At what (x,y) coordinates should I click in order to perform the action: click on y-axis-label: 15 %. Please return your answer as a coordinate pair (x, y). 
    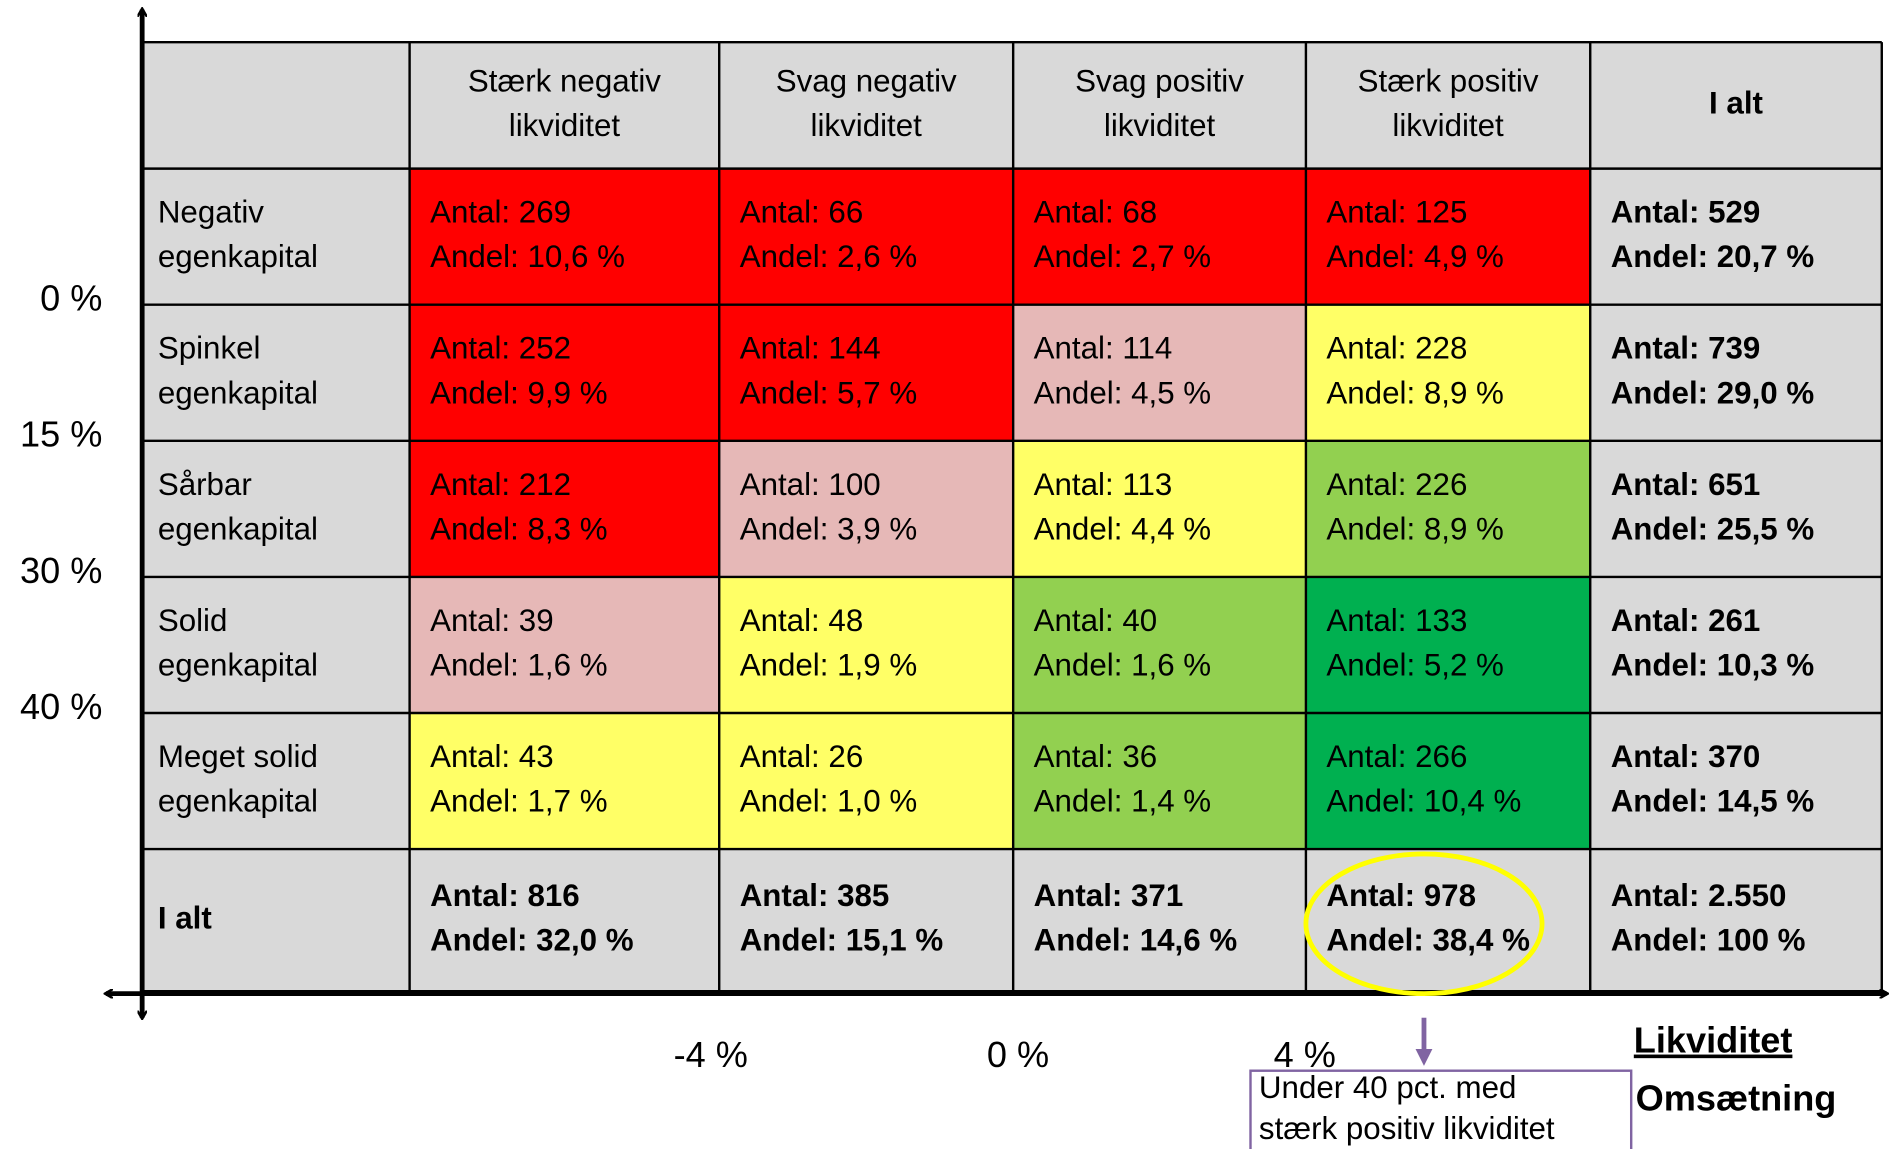
    Looking at the image, I should click on (61, 434).